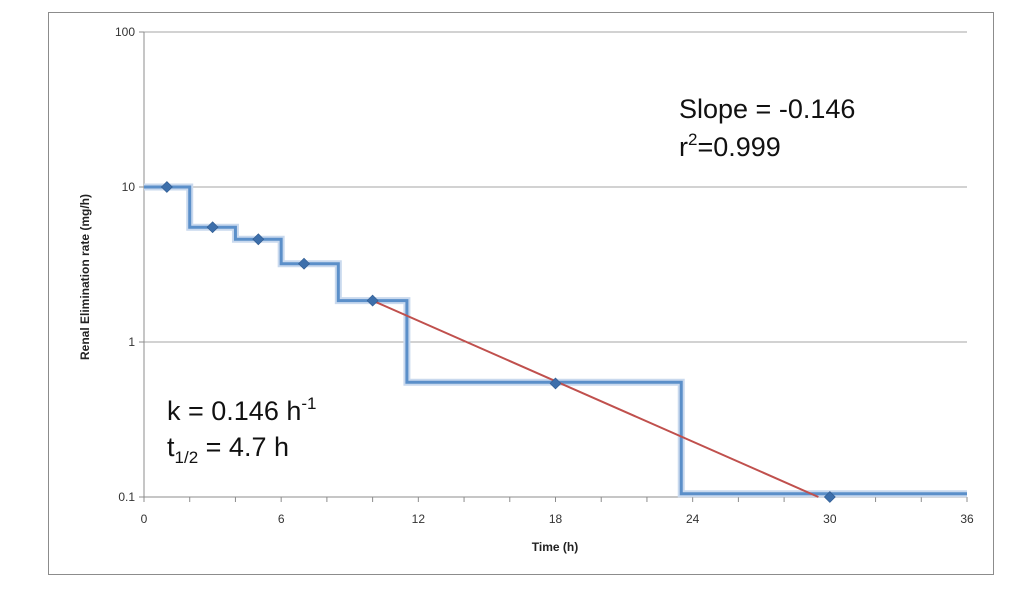 The height and width of the screenshot is (593, 1024). What do you see at coordinates (129, 187) in the screenshot?
I see `y-tick-label: 10` at bounding box center [129, 187].